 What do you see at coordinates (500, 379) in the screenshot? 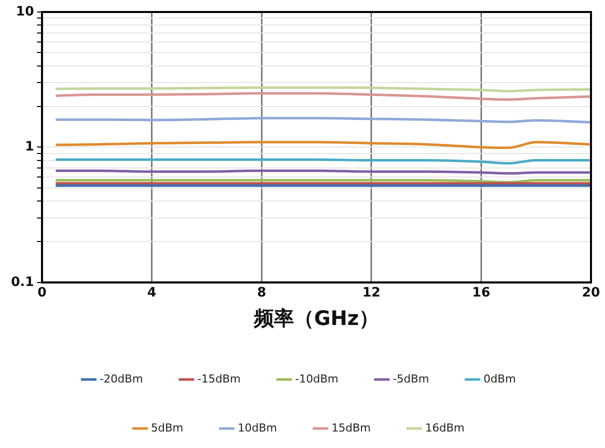
I see `legend-label: 0dBm` at bounding box center [500, 379].